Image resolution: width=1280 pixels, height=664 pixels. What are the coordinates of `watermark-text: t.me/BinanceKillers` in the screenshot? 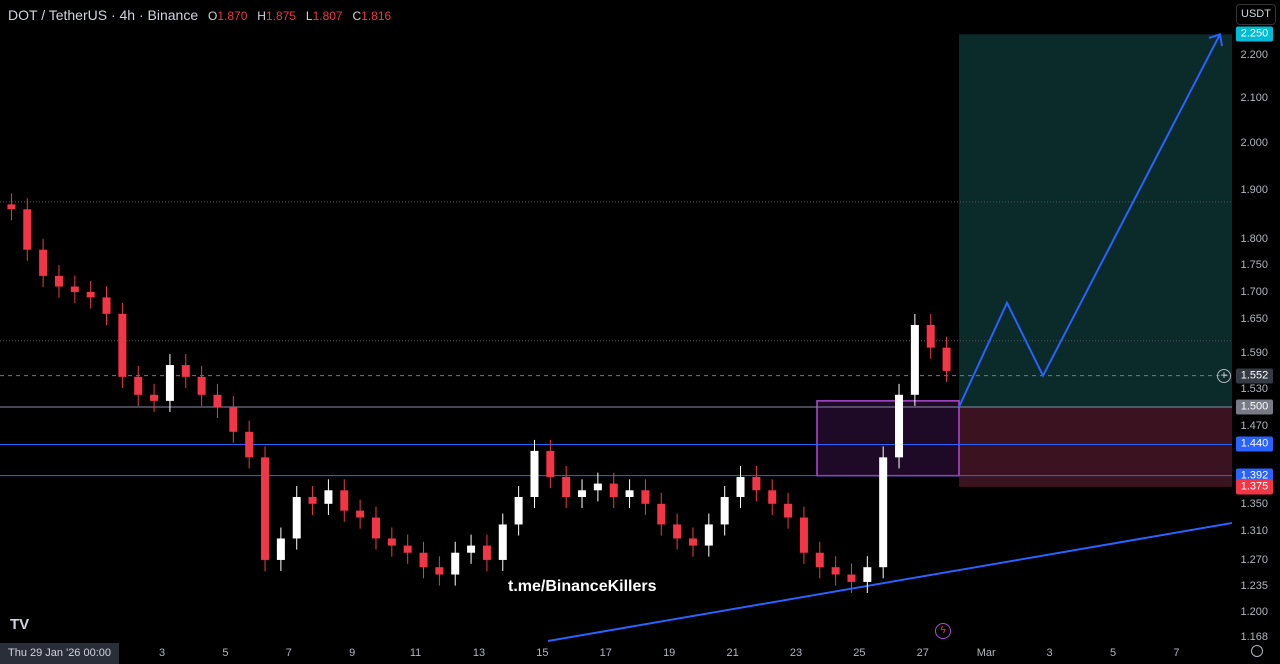 It's located at (582, 586).